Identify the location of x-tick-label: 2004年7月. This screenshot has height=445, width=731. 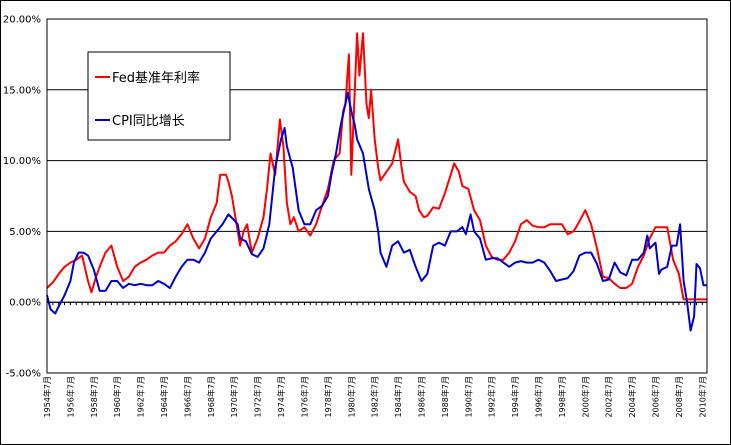
(632, 396).